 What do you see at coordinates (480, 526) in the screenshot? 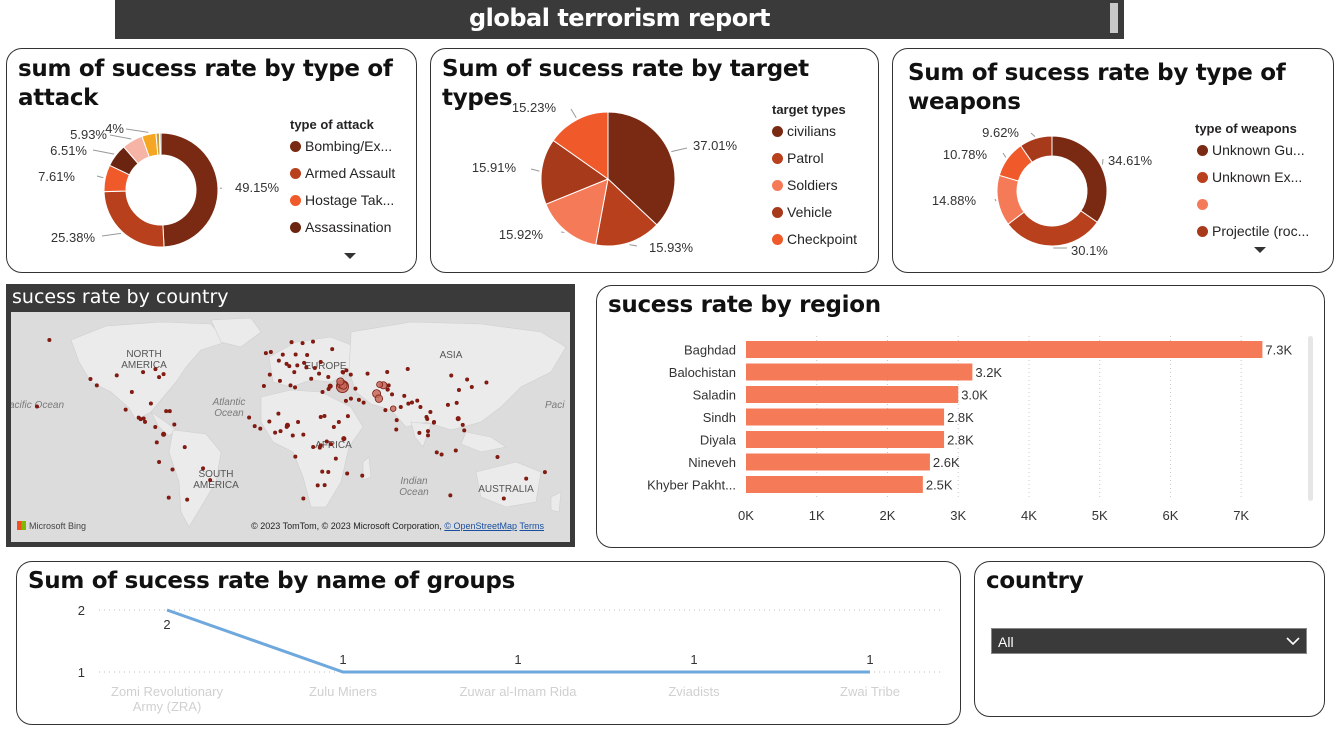
I see `osm-link: © OpenStreetMap` at bounding box center [480, 526].